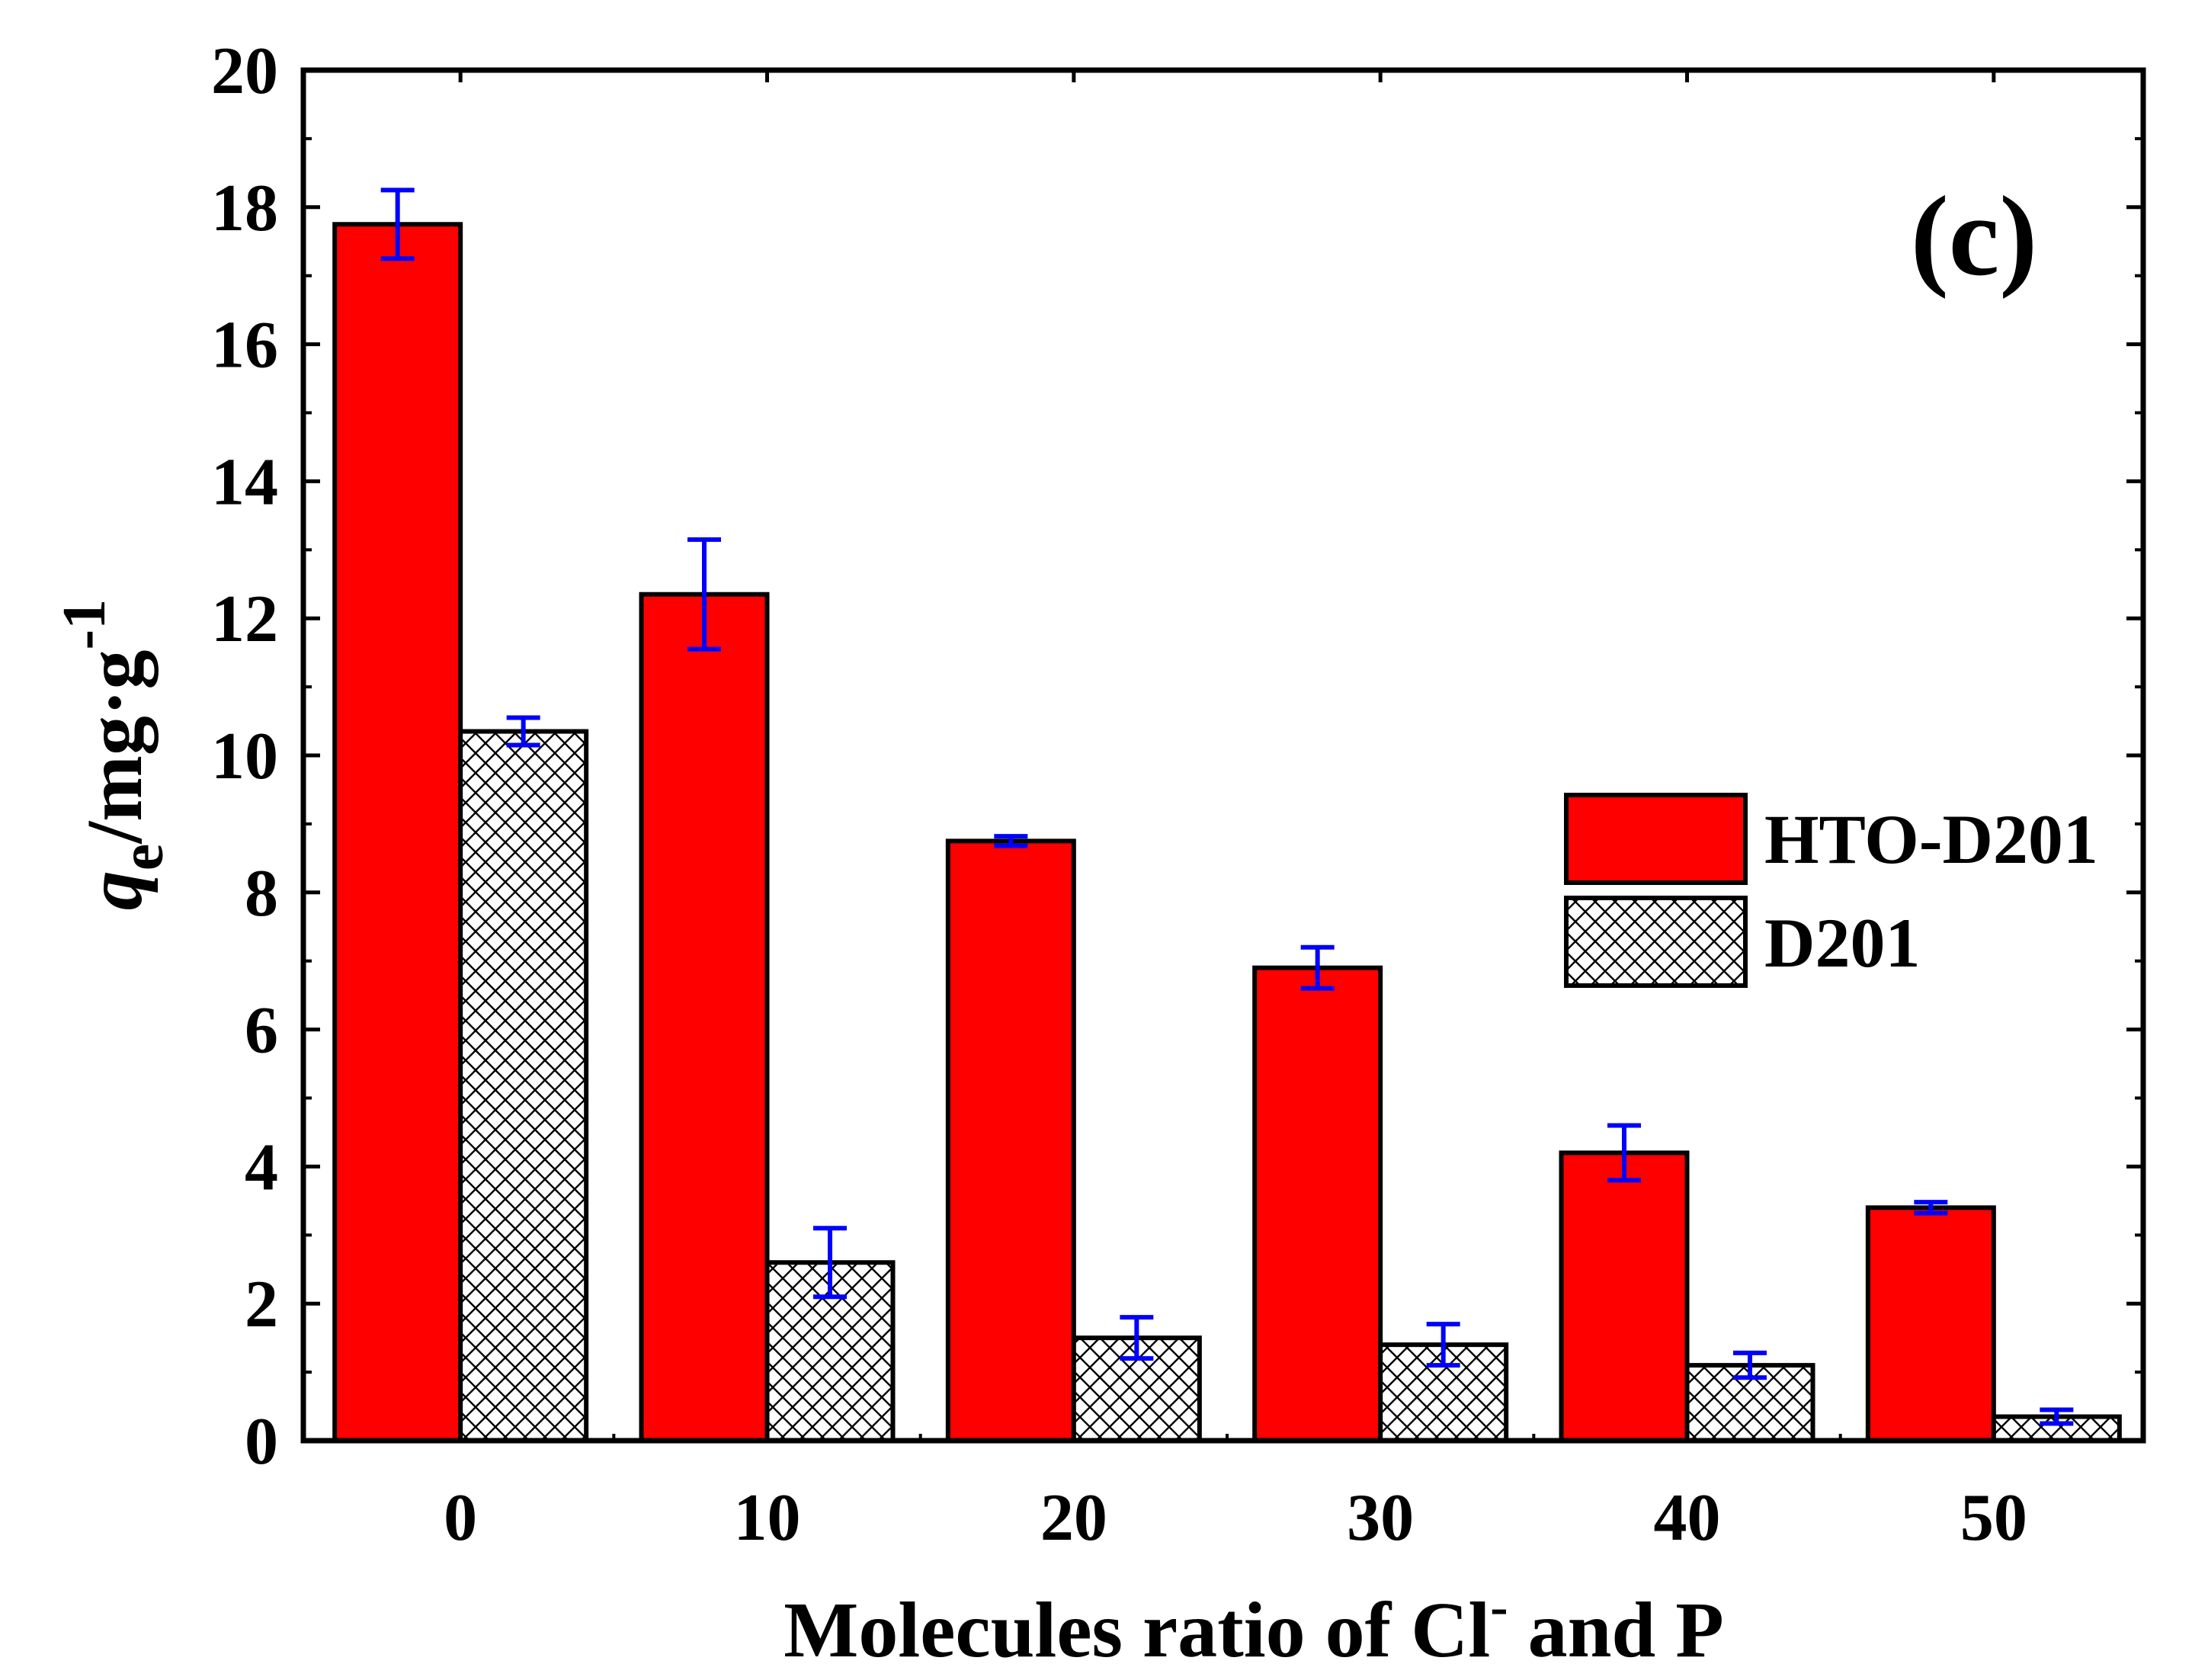 The width and height of the screenshot is (2192, 1680). What do you see at coordinates (245, 71) in the screenshot?
I see `y-tick-label-20: 20` at bounding box center [245, 71].